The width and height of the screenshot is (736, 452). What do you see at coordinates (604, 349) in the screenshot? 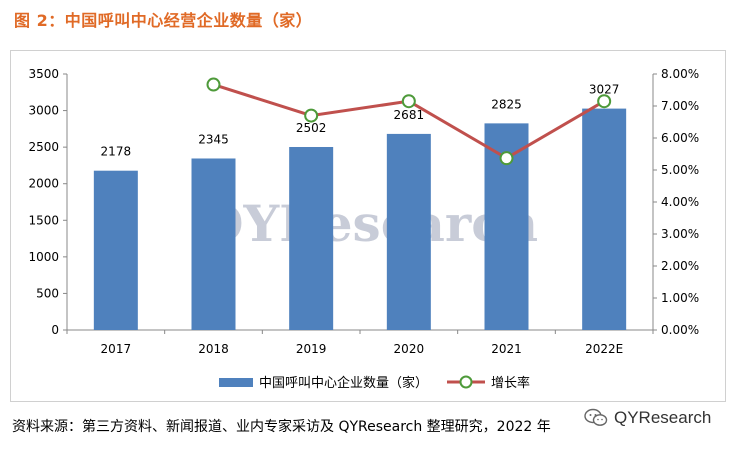
I see `x-tick-label: 2022E` at bounding box center [604, 349].